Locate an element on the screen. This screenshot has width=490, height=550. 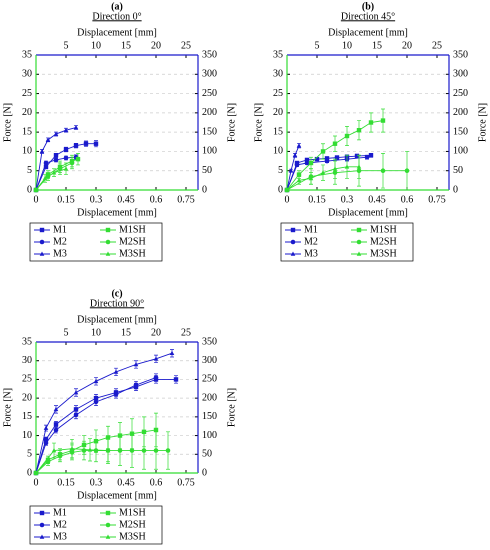
y-axis-label: Force [N] is located at coordinates (7, 407).